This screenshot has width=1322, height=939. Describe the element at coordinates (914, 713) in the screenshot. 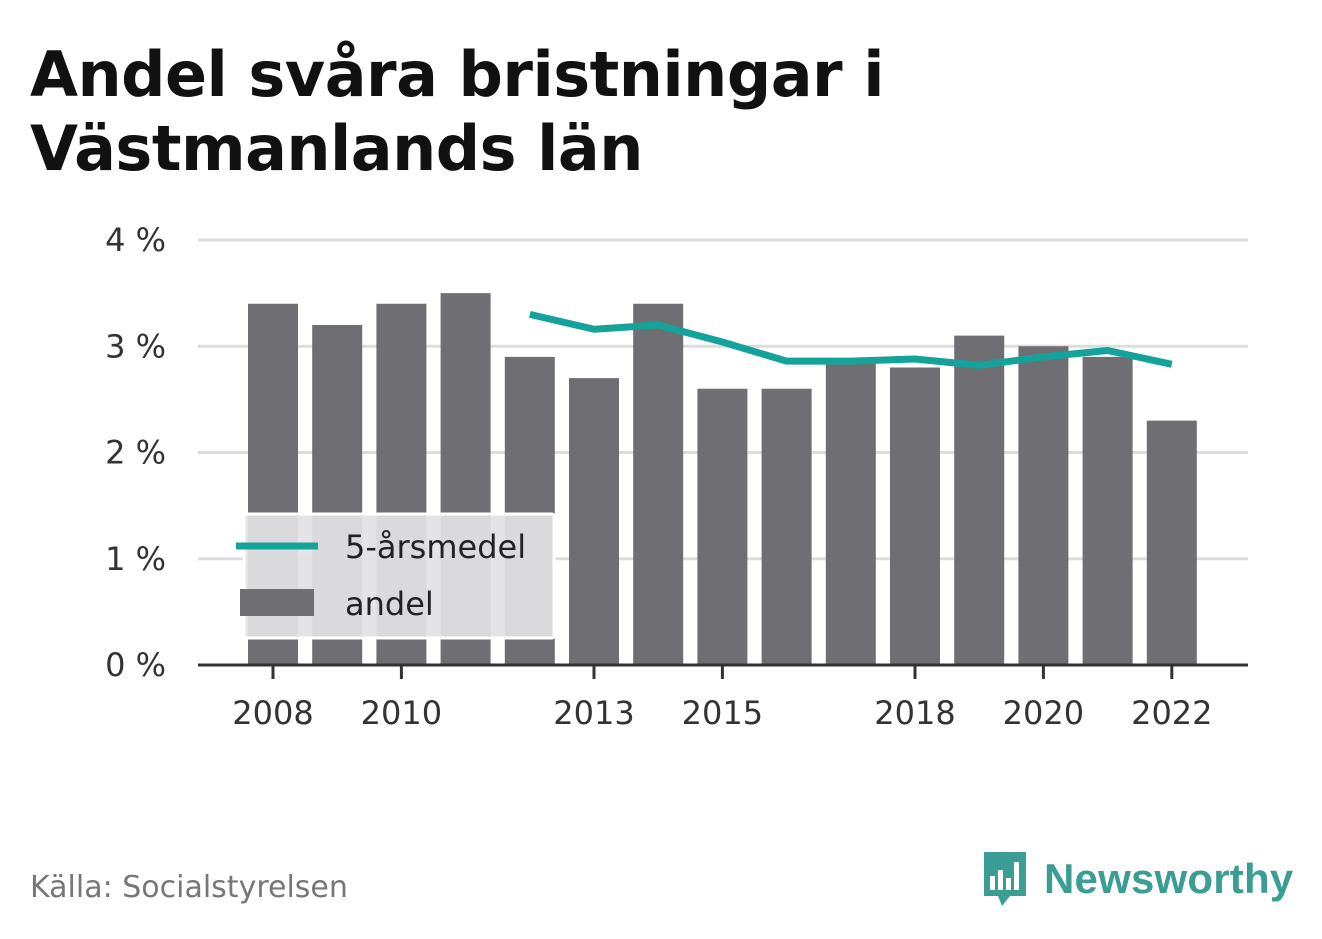

I see `x-tick-label: 2018` at that location.